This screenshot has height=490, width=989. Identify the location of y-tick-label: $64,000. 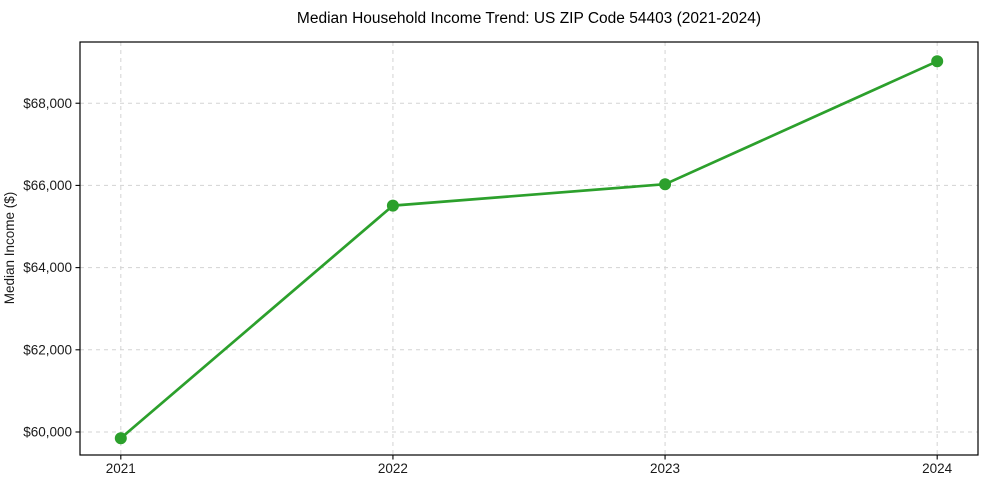
(47, 267).